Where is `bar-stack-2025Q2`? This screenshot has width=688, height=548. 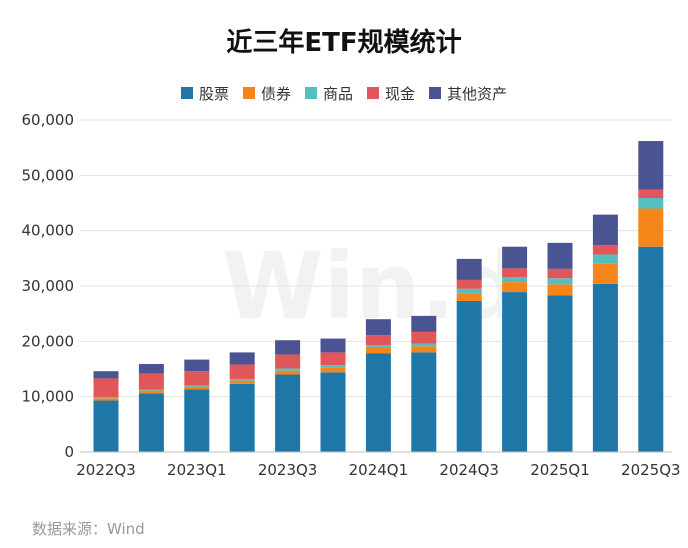
bar-stack-2025Q2 is located at coordinates (605, 333).